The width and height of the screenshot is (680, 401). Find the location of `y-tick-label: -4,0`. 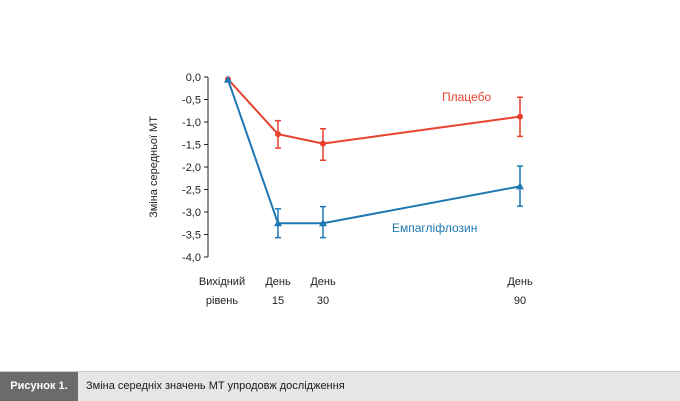

y-tick-label: -4,0 is located at coordinates (191, 258).